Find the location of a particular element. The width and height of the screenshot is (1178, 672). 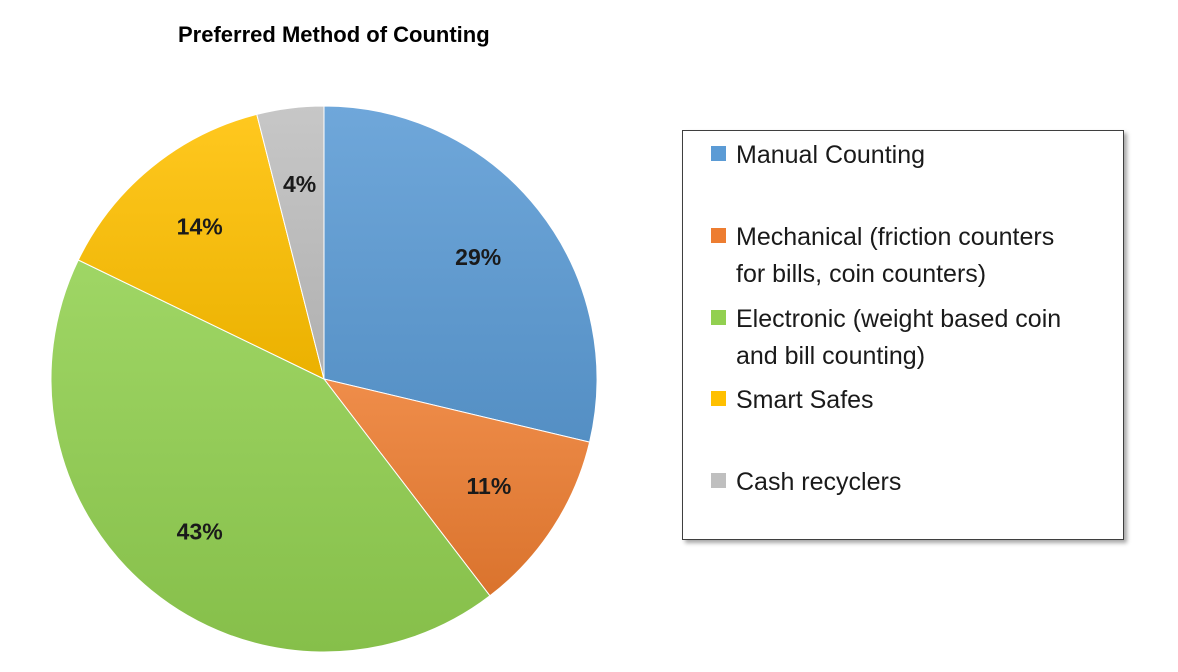

pie-slice-smart-safes is located at coordinates (201, 246).